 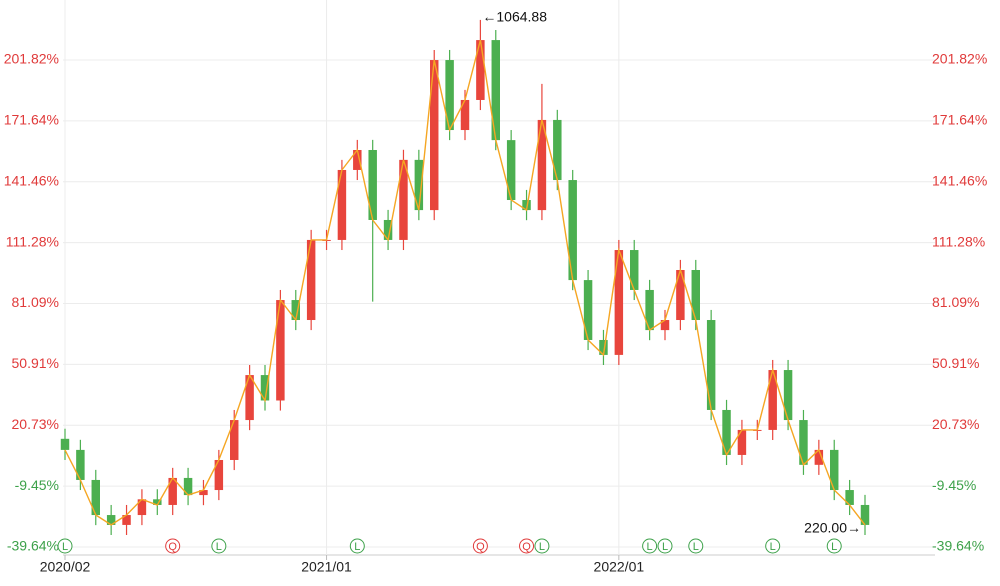 What do you see at coordinates (954, 485) in the screenshot?
I see `y-tick-label-right: -9.45%` at bounding box center [954, 485].